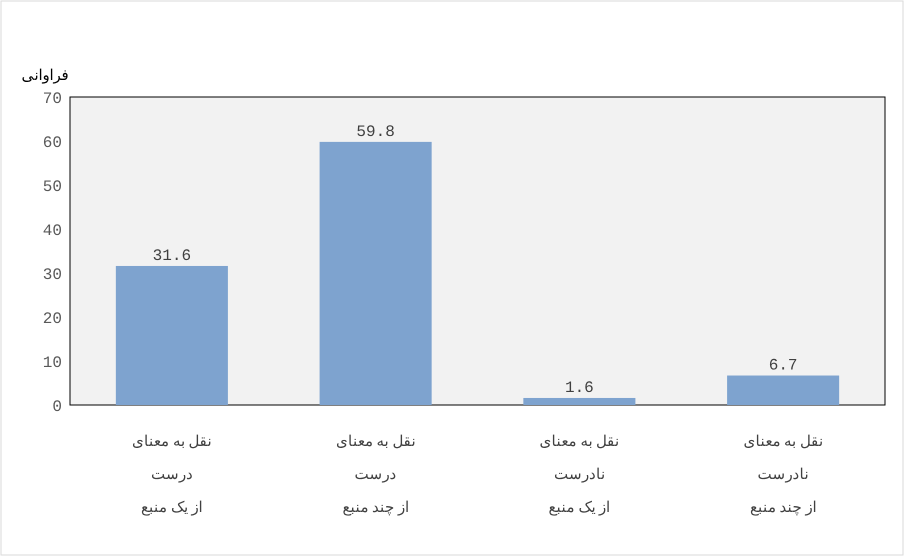 The height and width of the screenshot is (556, 904). What do you see at coordinates (52, 187) in the screenshot?
I see `y-tick-label: 50` at bounding box center [52, 187].